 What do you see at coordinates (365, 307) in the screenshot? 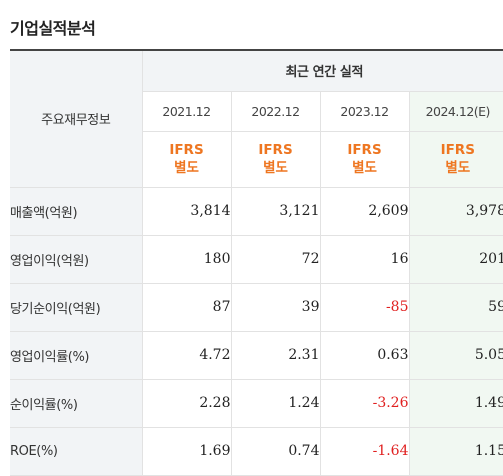
I see `table-cell-negative: -85` at bounding box center [365, 307].